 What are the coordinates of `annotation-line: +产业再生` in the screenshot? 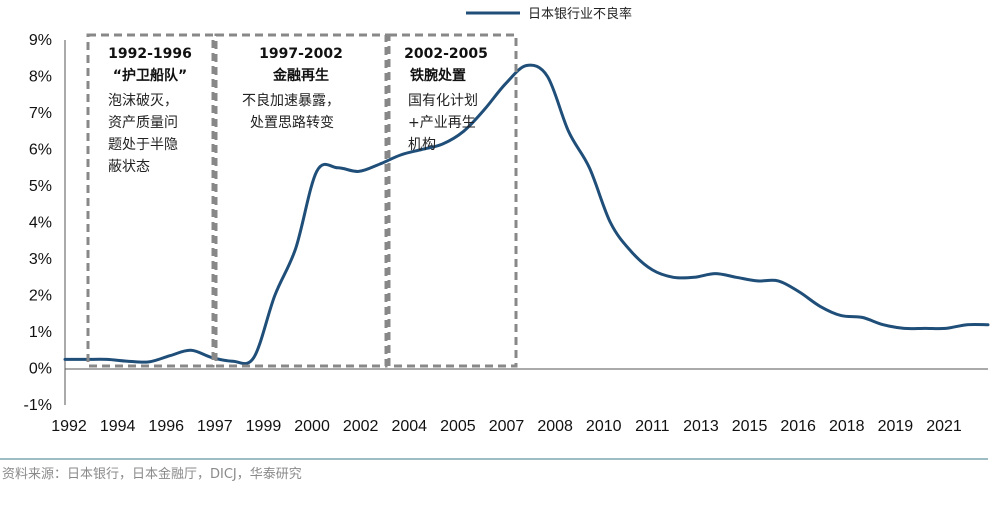 It's located at (442, 123).